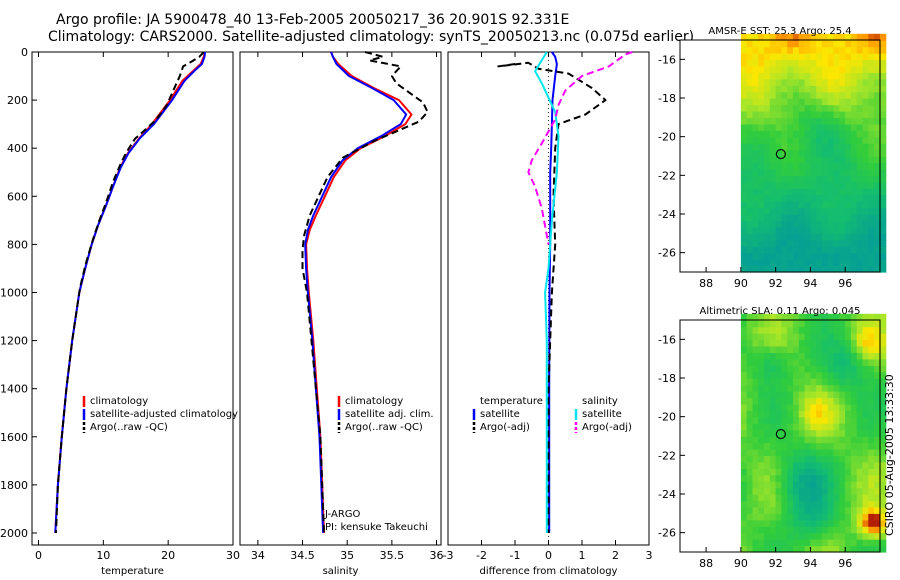 The width and height of the screenshot is (900, 580). What do you see at coordinates (780, 436) in the screenshot?
I see `sla_map-frame` at bounding box center [780, 436].